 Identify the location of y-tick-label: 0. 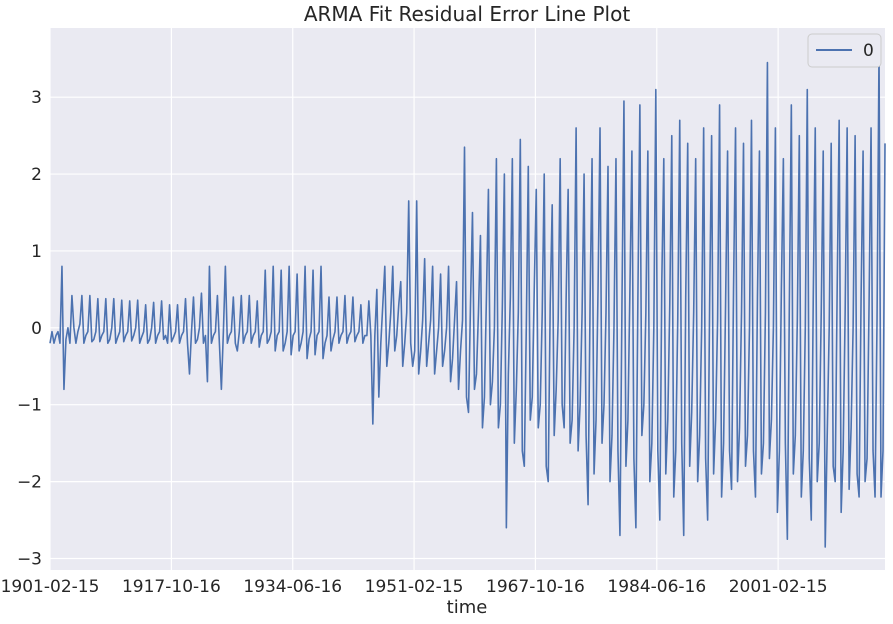
(36, 329).